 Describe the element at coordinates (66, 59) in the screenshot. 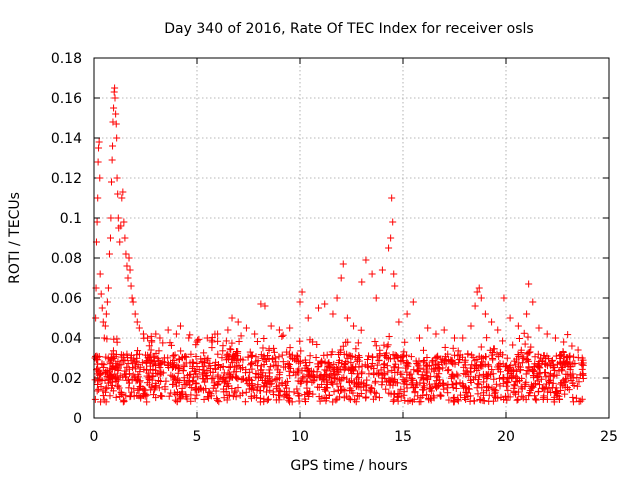

I see `y-tick-label: 0.18` at that location.